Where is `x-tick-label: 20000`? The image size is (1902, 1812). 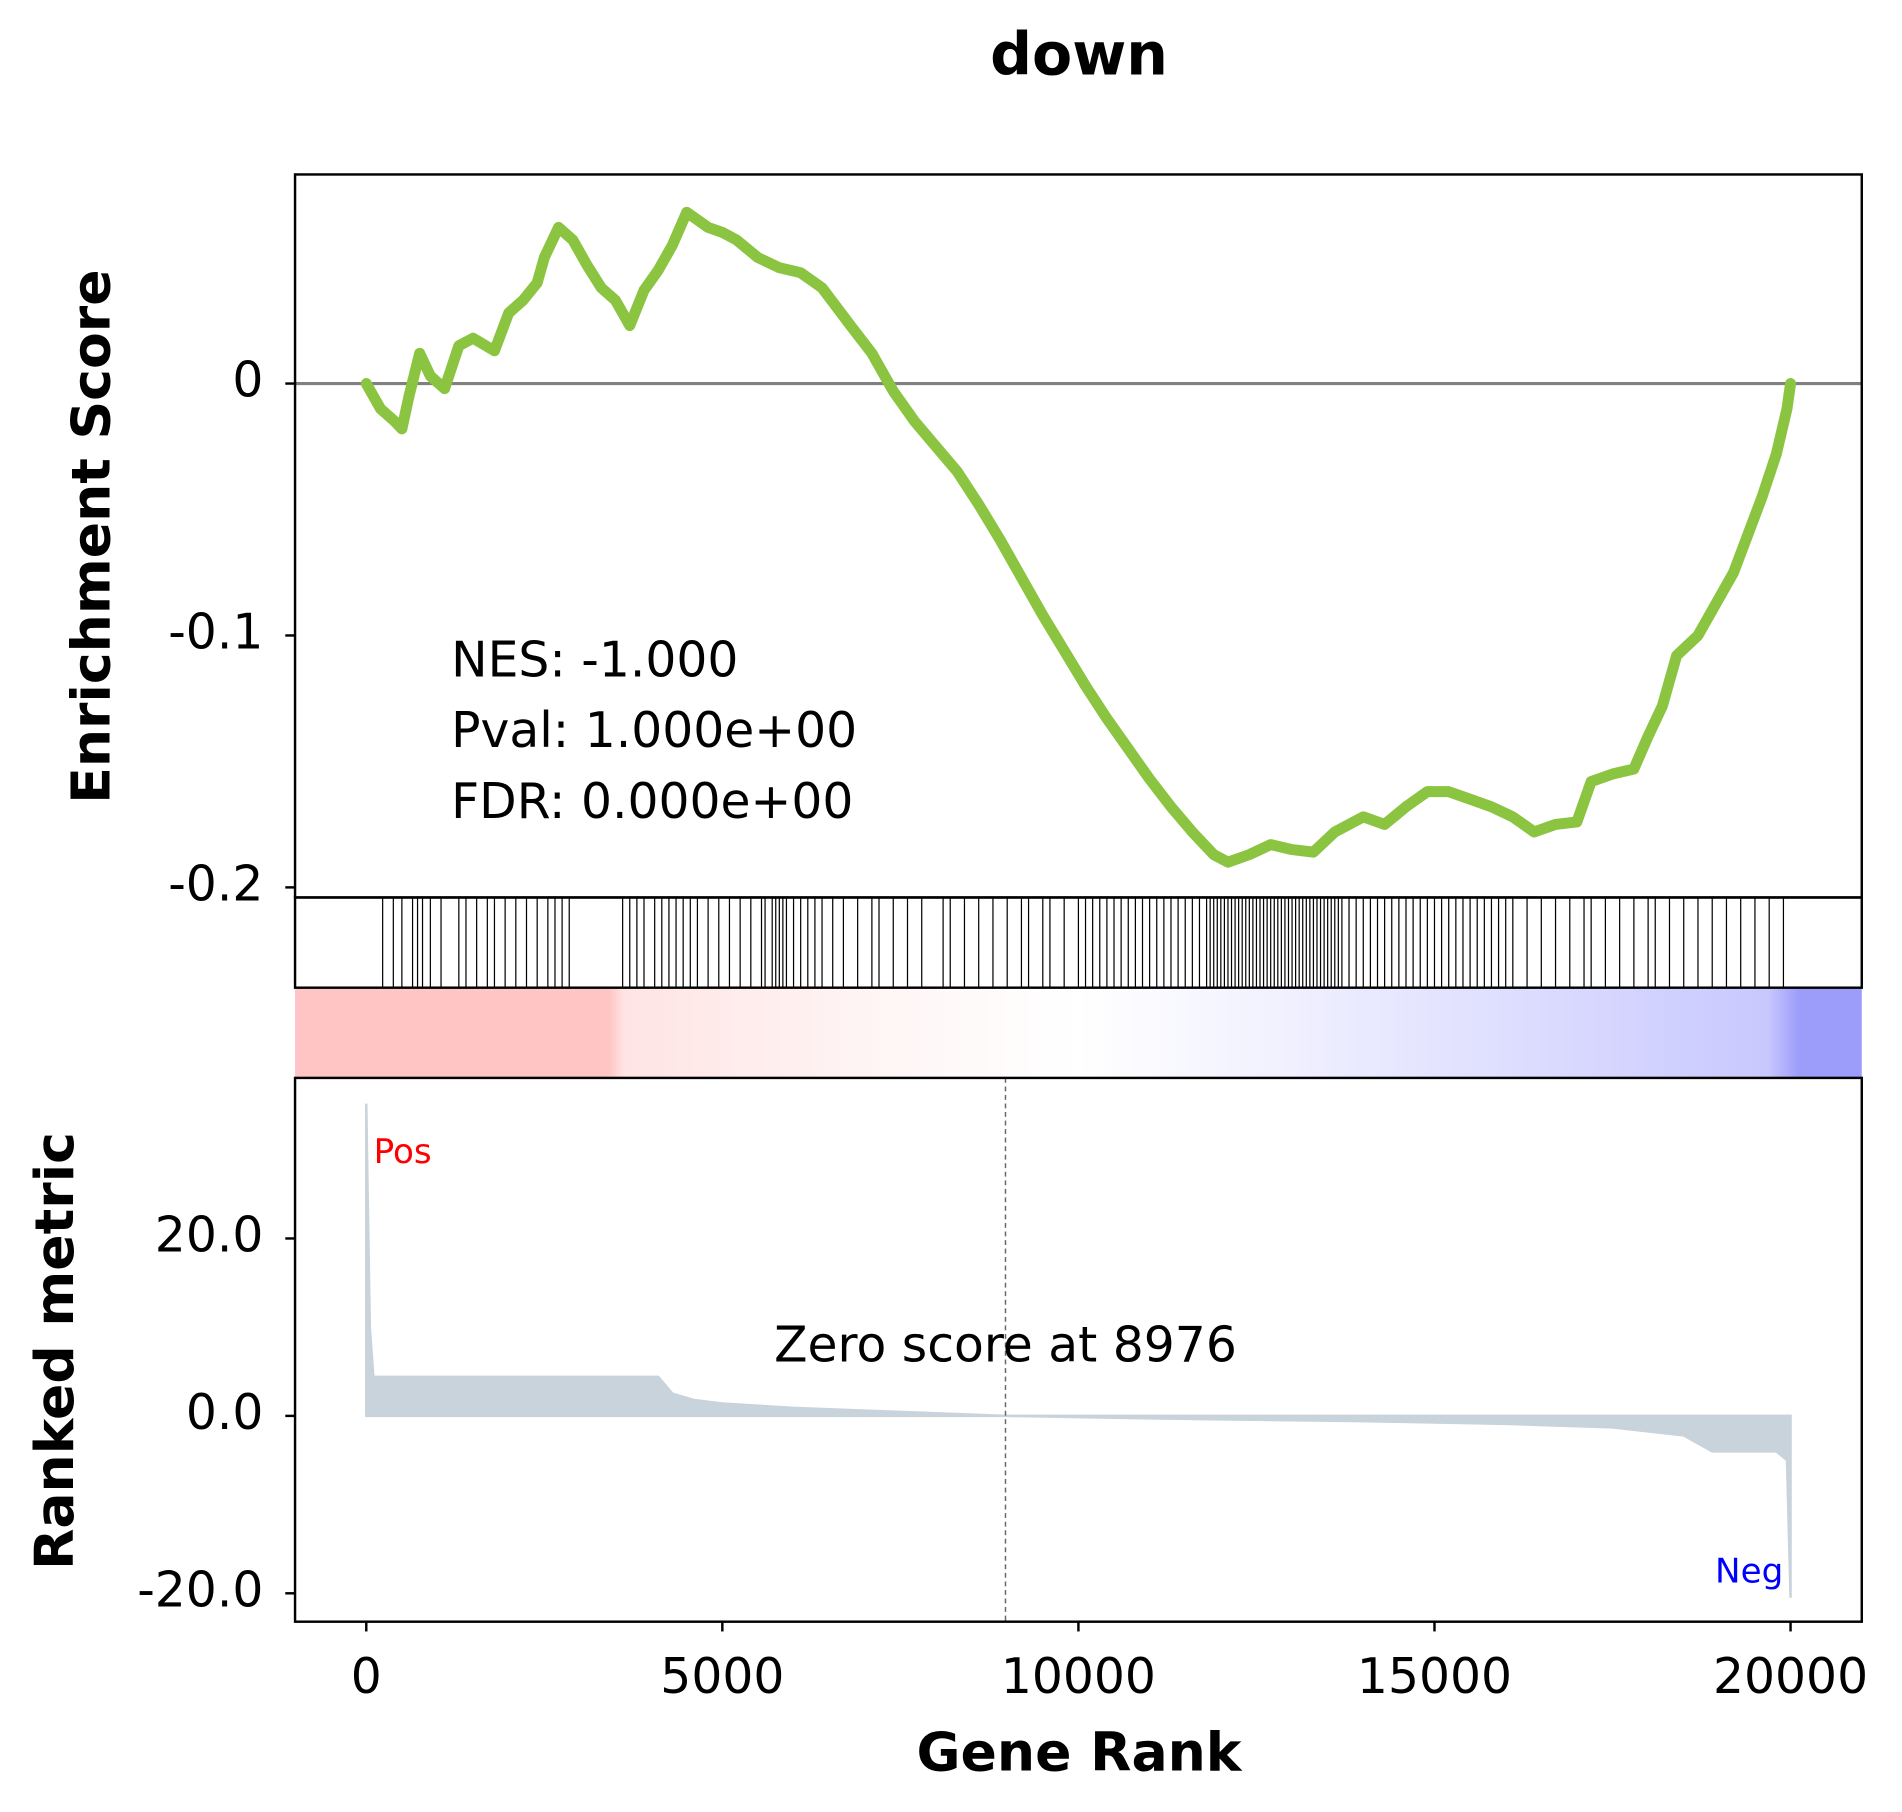
x-tick-label: 20000 is located at coordinates (1790, 1677).